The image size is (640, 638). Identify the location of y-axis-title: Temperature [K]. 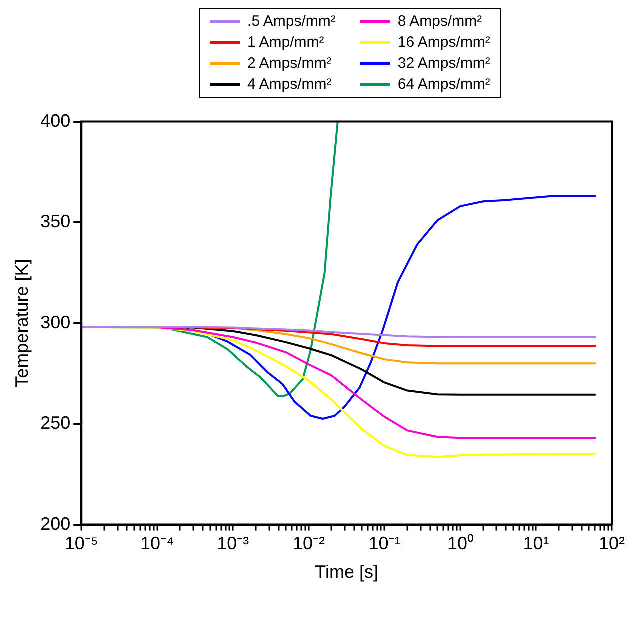
(22, 323).